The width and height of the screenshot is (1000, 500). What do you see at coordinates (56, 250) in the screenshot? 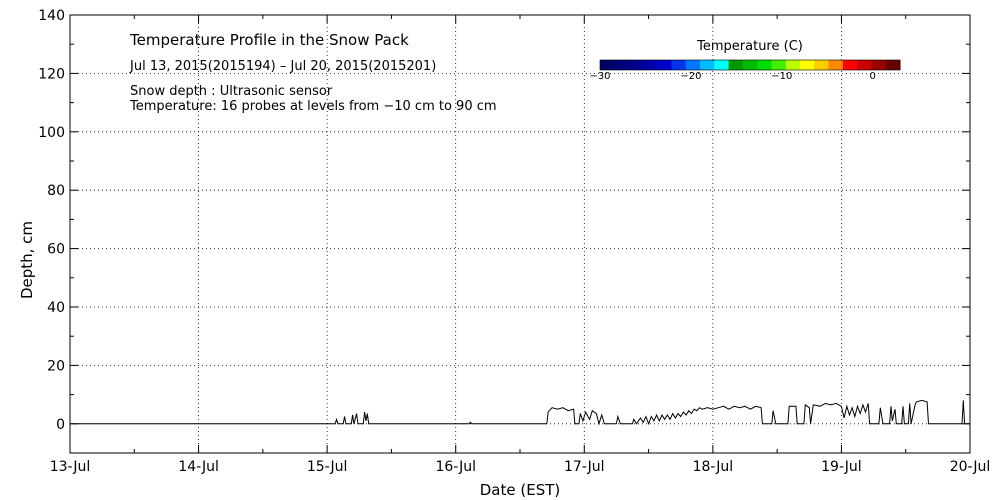
I see `y-tick-label: 60` at bounding box center [56, 250].